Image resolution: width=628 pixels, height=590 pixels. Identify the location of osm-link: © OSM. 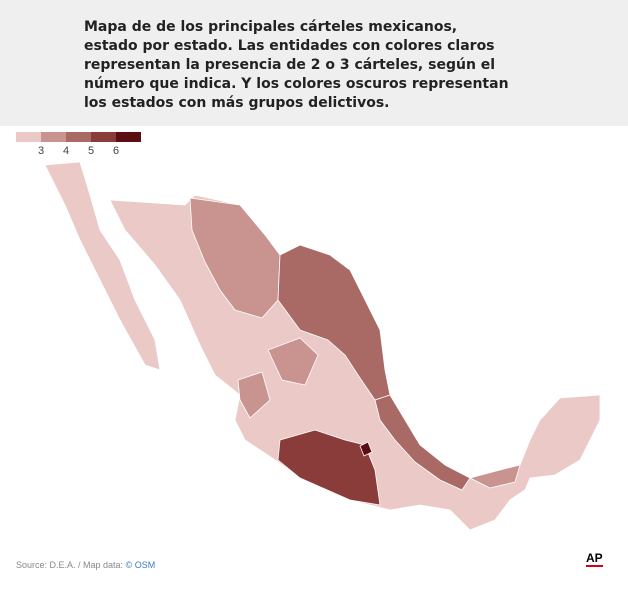
(140, 565).